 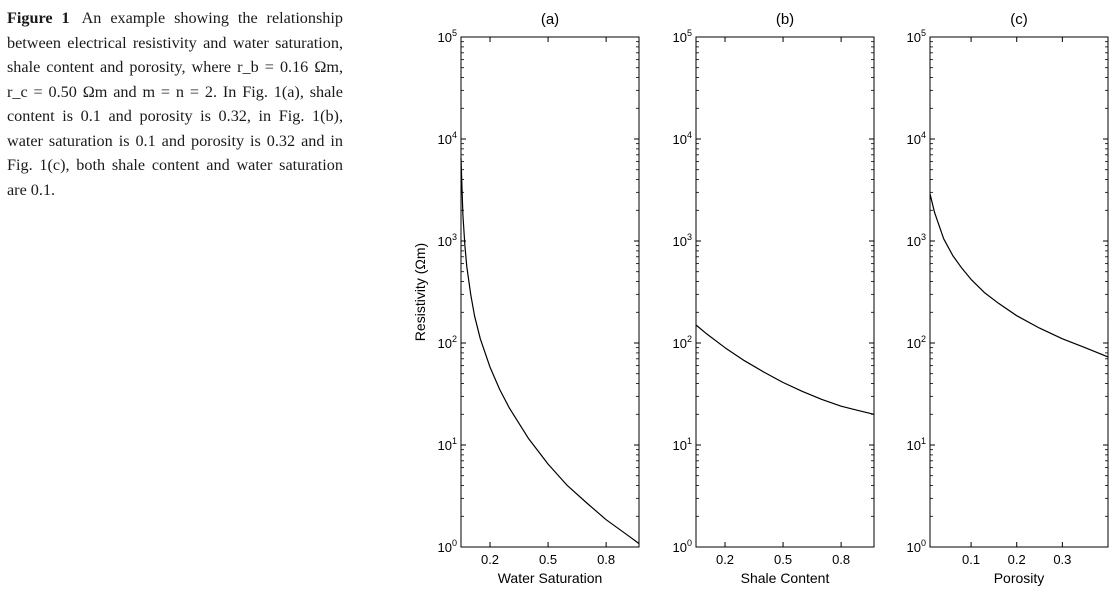 What do you see at coordinates (1019, 578) in the screenshot?
I see `x-axis-label: Porosity` at bounding box center [1019, 578].